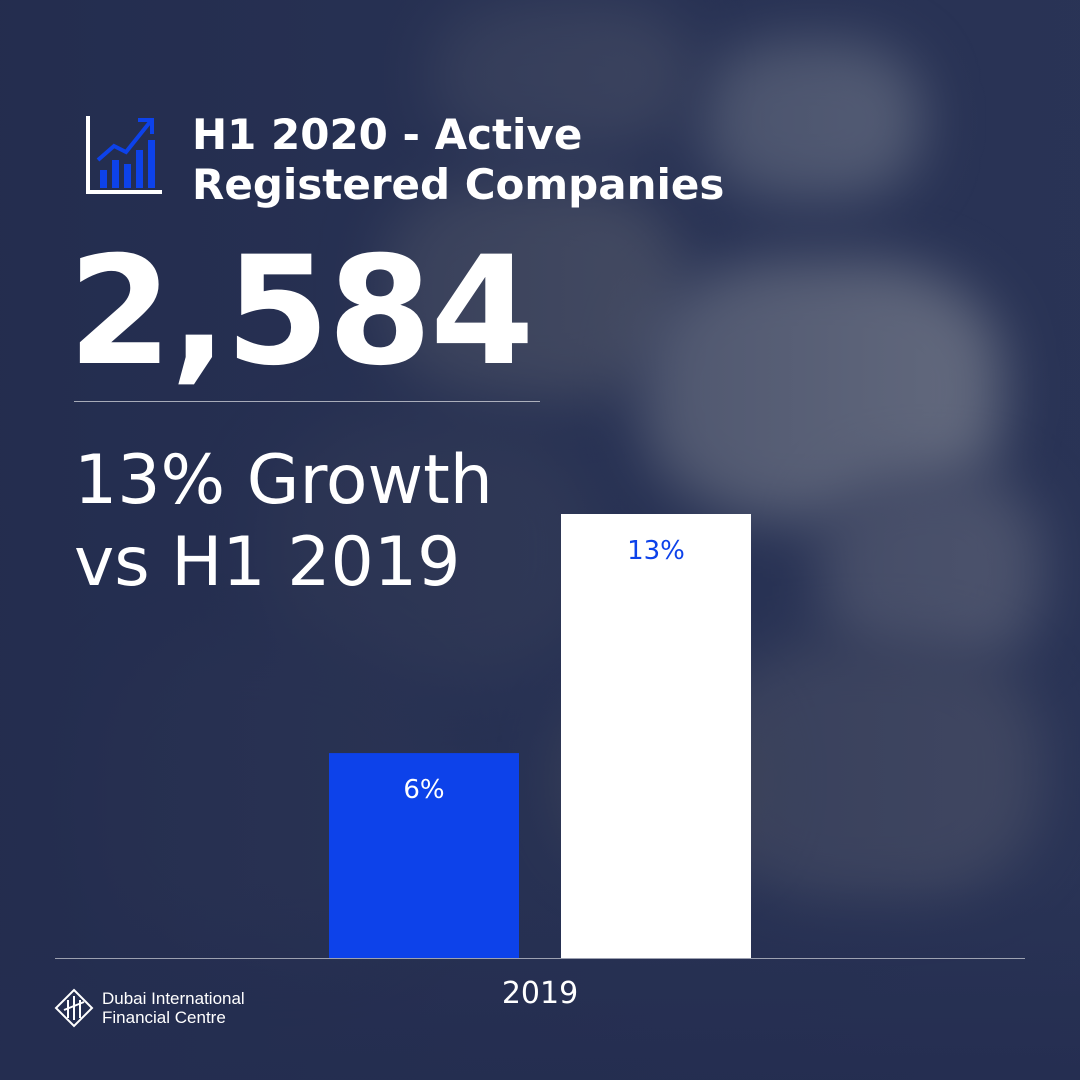  Describe the element at coordinates (124, 155) in the screenshot. I see `bar-chart-growth-icon` at that location.